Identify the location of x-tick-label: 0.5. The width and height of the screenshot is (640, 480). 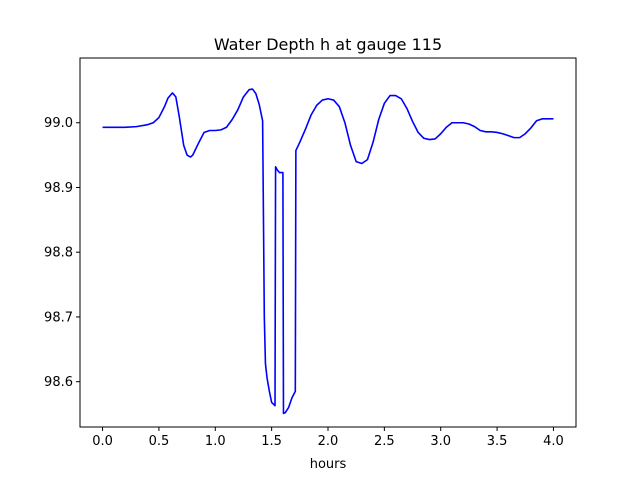
(159, 441).